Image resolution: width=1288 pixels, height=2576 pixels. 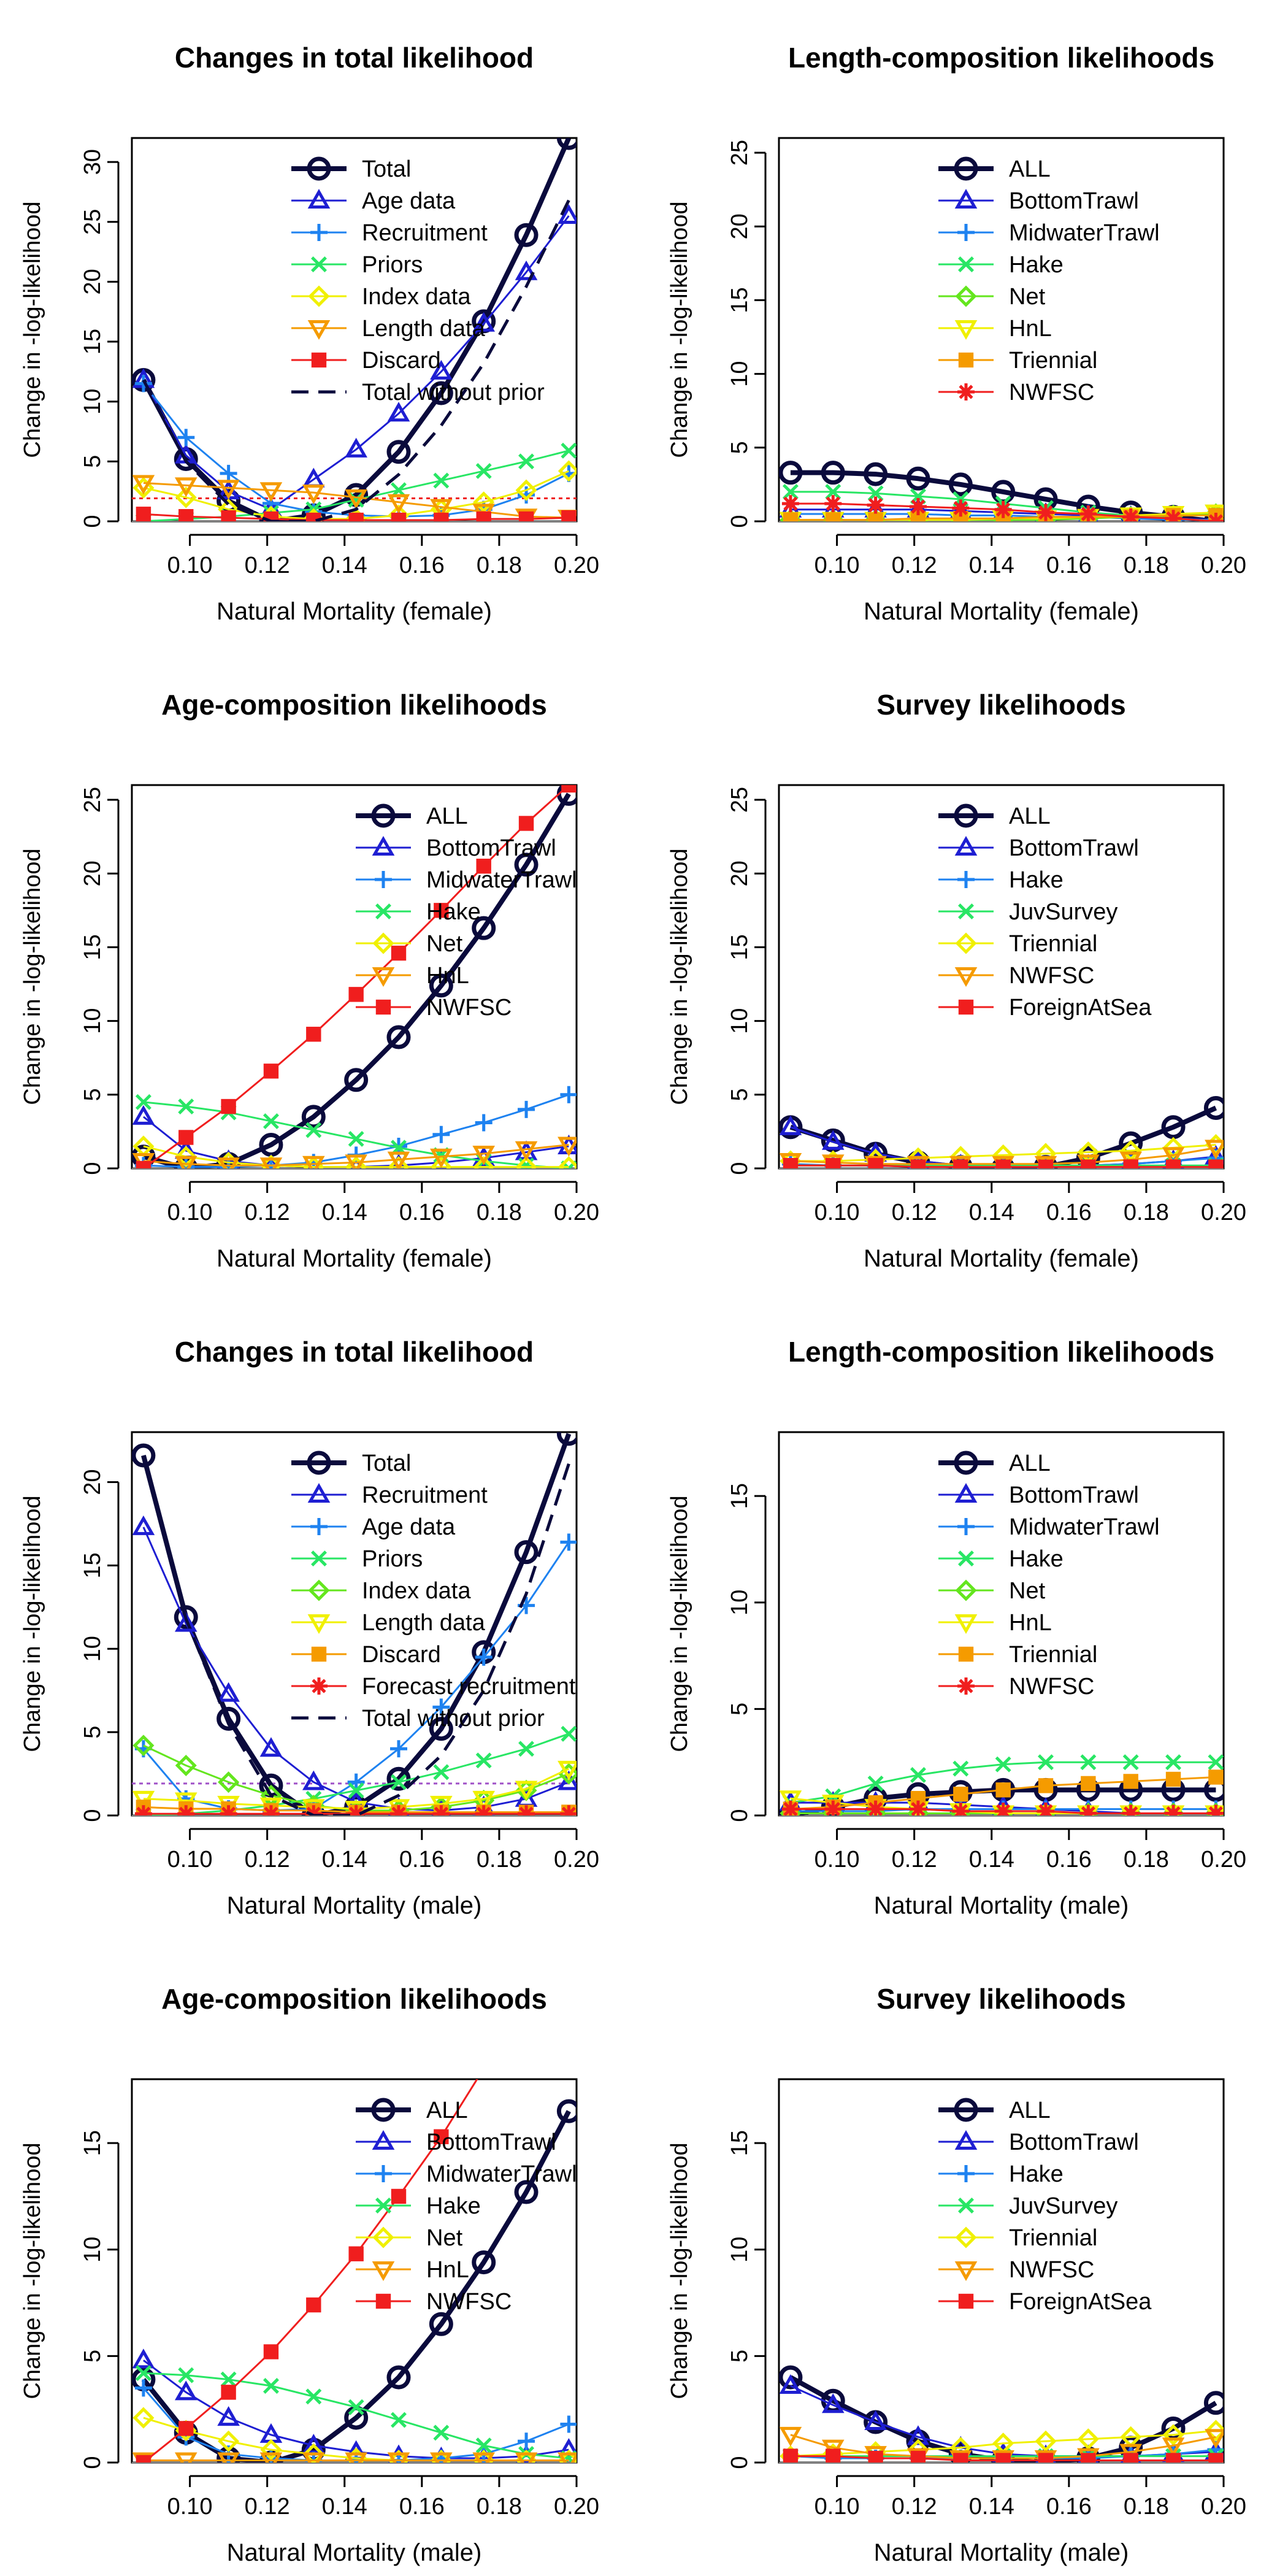 What do you see at coordinates (740, 300) in the screenshot?
I see `y-tick-label: 15` at bounding box center [740, 300].